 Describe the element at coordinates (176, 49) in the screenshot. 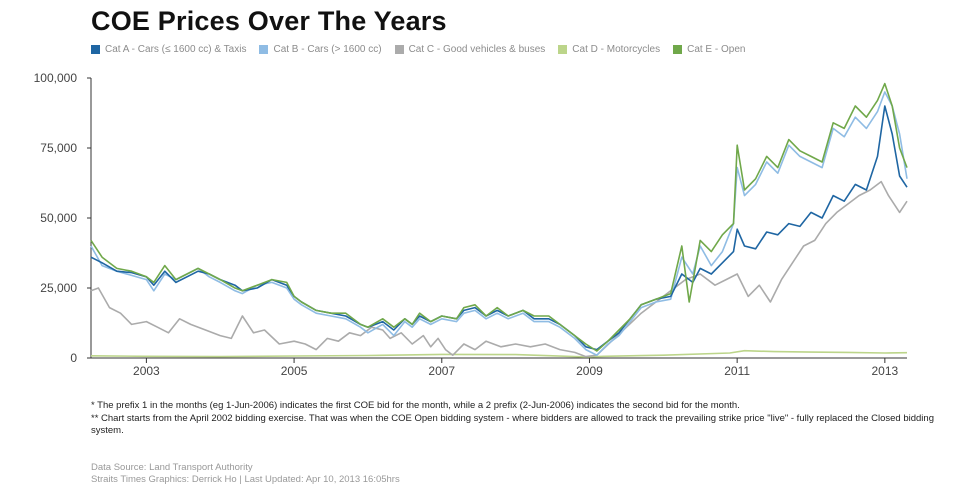

I see `legend-label: Cat A - Cars (≤ 1600 cc) & Taxis` at that location.